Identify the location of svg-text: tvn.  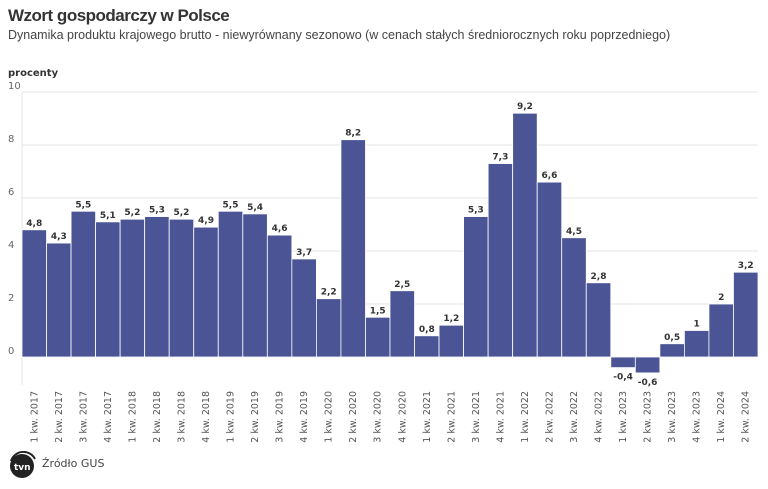
(22, 468).